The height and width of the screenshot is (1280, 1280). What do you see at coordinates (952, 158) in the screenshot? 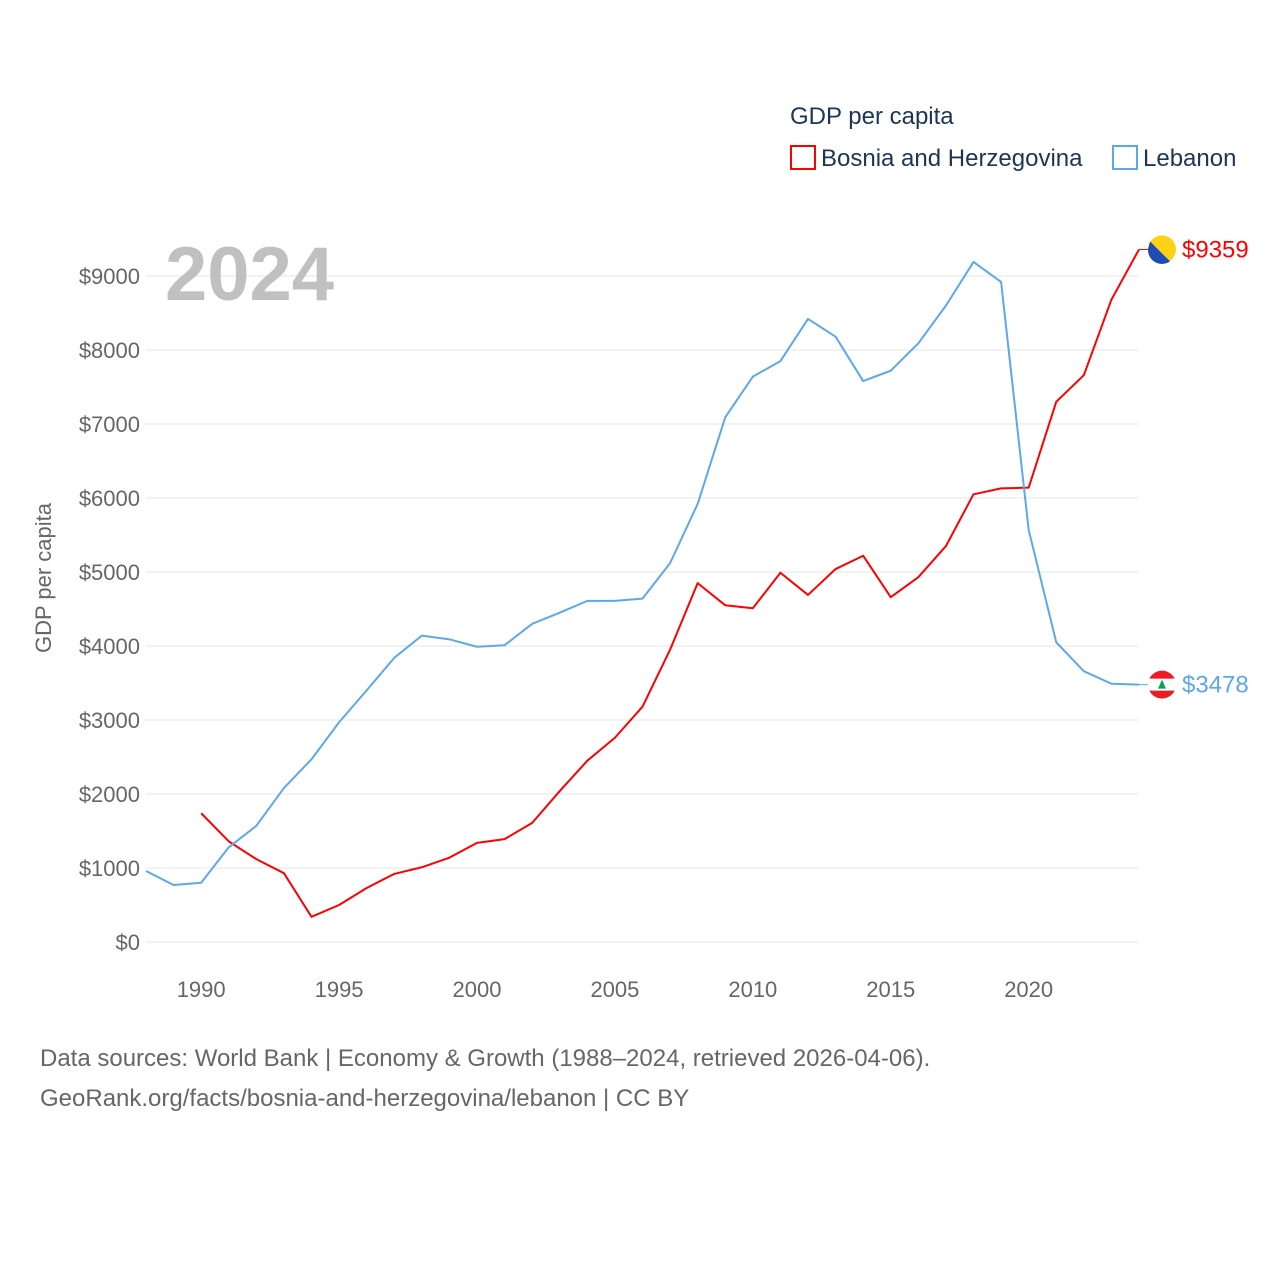
I see `legend-label-bosnia: Bosnia and Herzegovina` at bounding box center [952, 158].